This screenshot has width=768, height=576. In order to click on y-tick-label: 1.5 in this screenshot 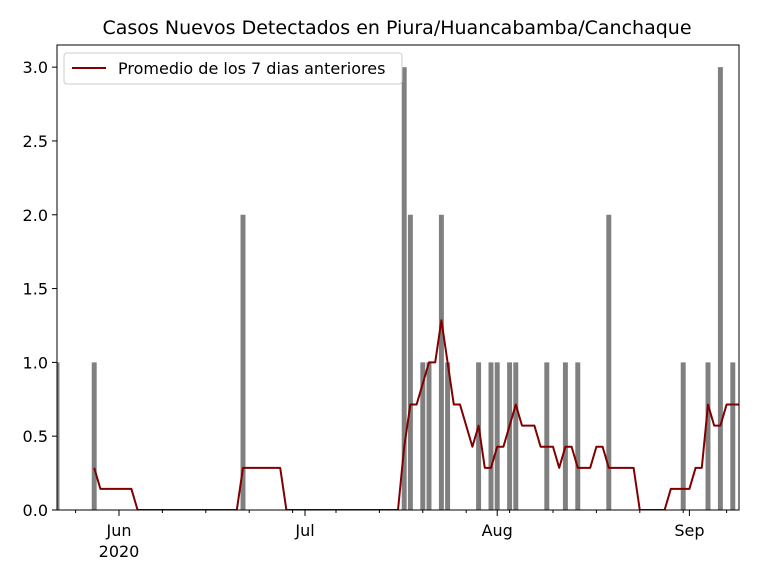, I will do `click(35, 289)`.